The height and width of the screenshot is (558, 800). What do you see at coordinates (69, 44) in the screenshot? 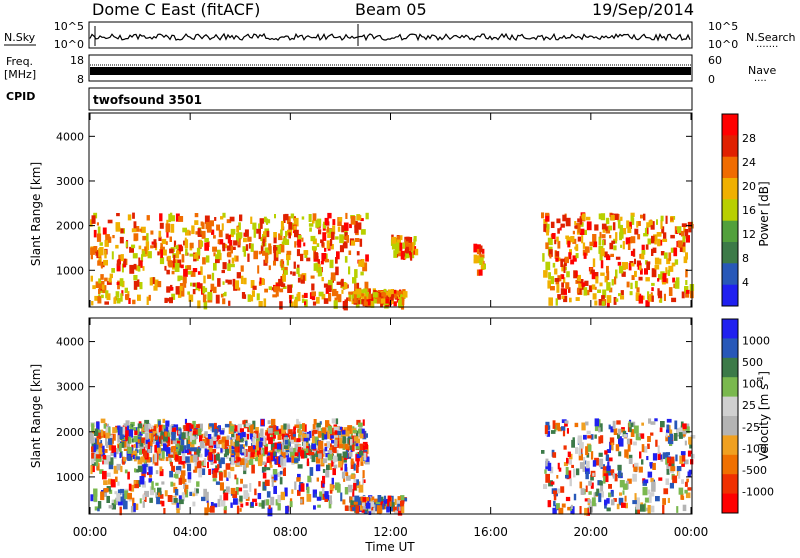
I see `nsky-left-tick-bottom: 10^0` at bounding box center [69, 44].